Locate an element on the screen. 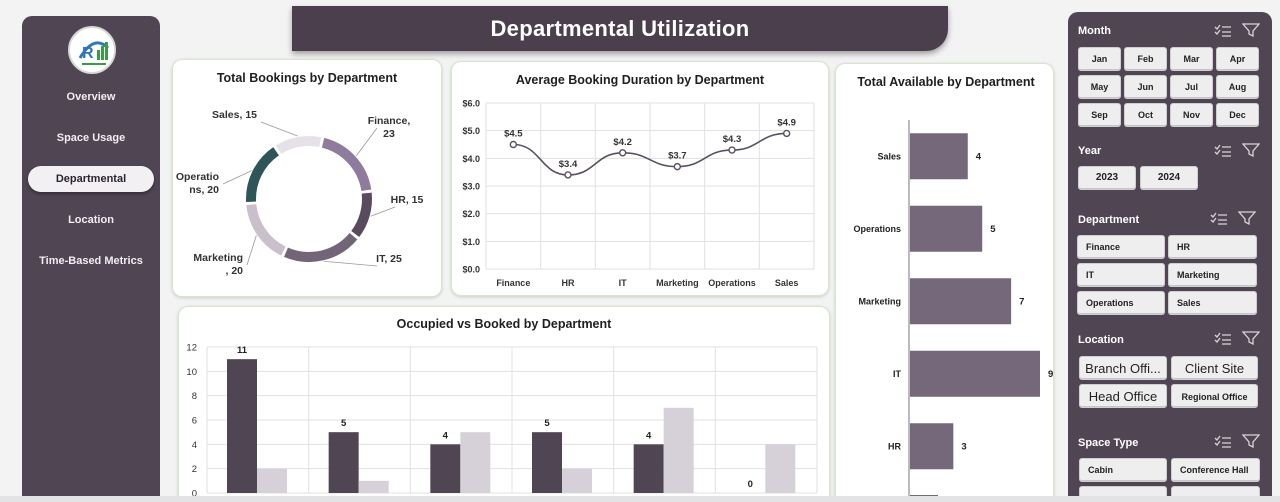 The width and height of the screenshot is (1280, 502). donut-slice-finance is located at coordinates (346, 164).